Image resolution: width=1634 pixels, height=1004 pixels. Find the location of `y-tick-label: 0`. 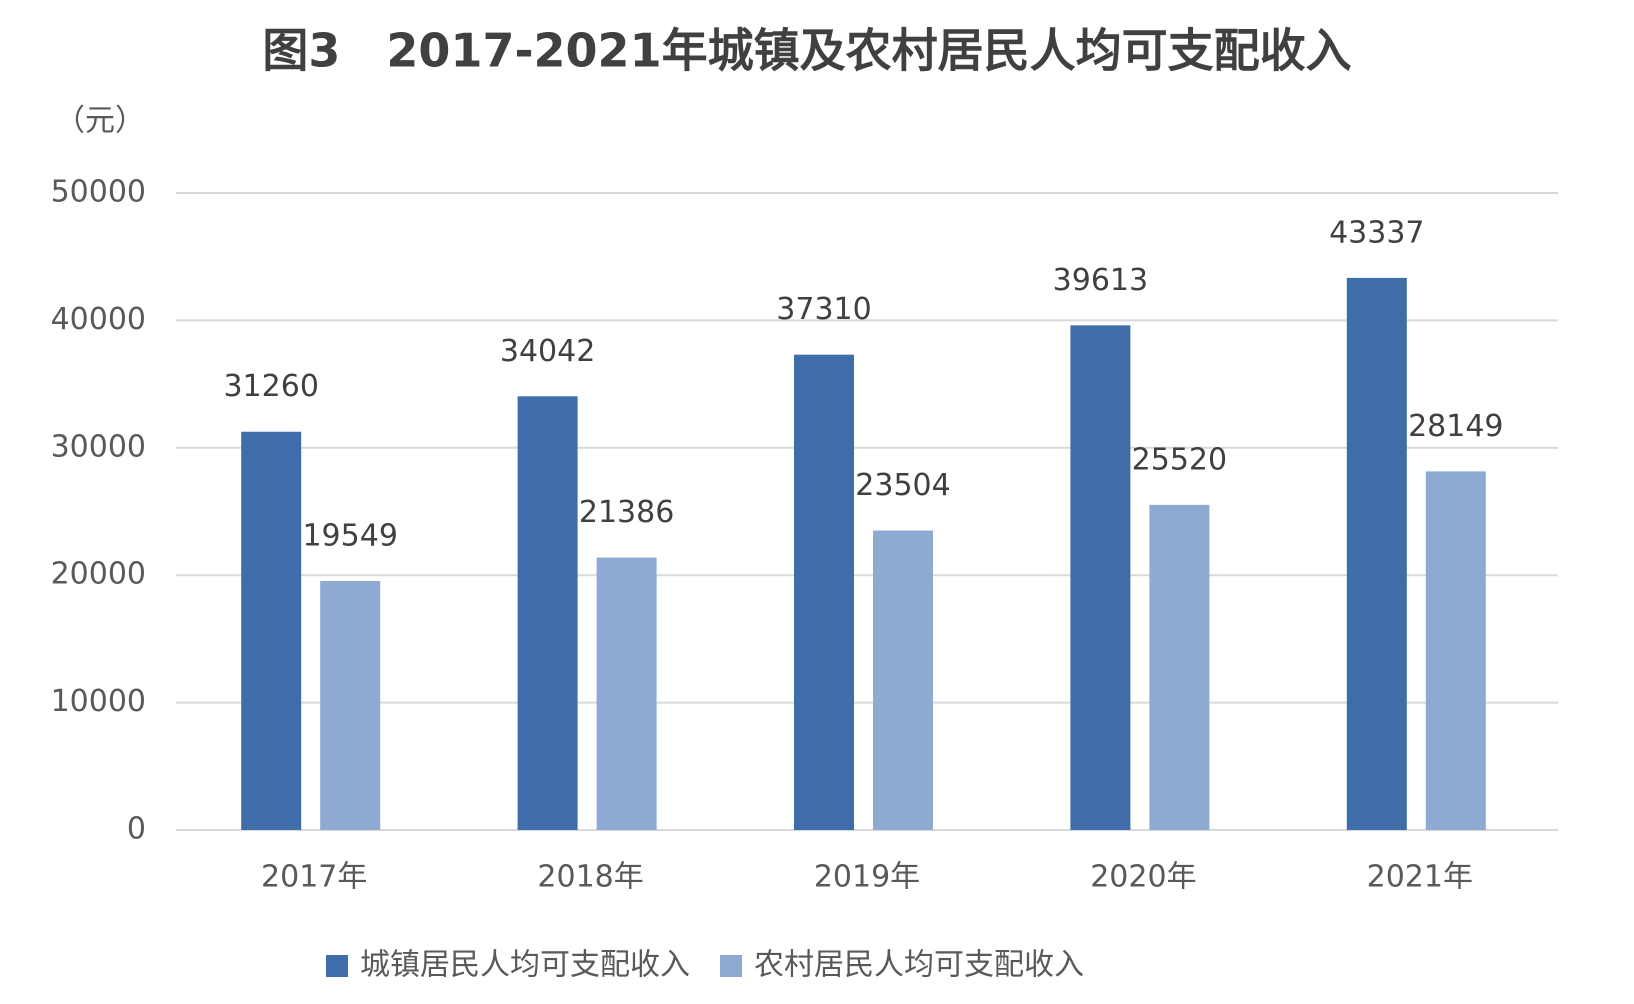

y-tick-label: 0 is located at coordinates (136, 829).